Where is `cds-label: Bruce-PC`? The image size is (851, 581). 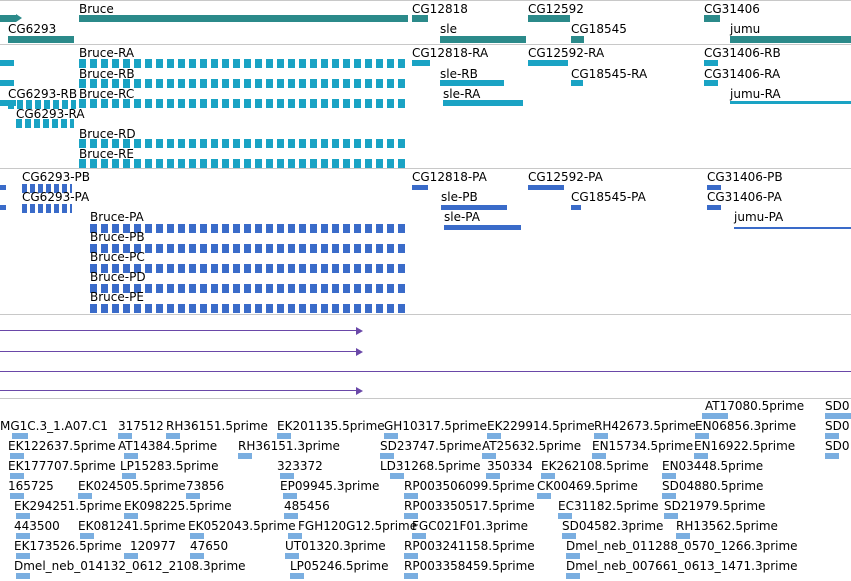
cds-label: Bruce-PC is located at coordinates (117, 257).